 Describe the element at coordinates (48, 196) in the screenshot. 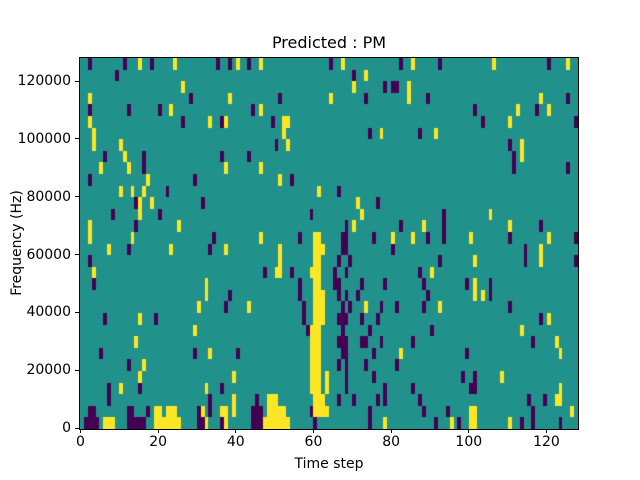

I see `y-tick-label: 80000` at that location.